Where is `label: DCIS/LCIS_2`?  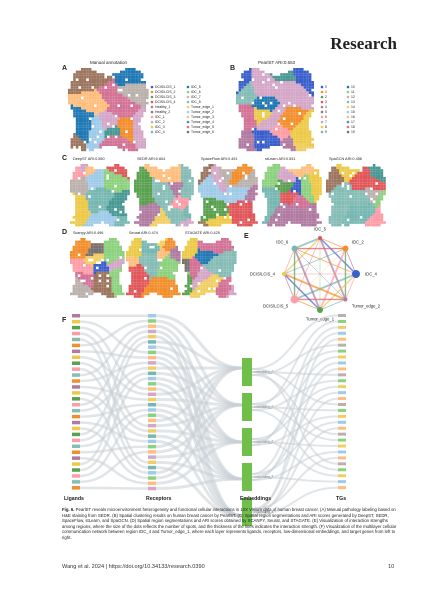
label: DCIS/LCIS_2 is located at coordinates (165, 92).